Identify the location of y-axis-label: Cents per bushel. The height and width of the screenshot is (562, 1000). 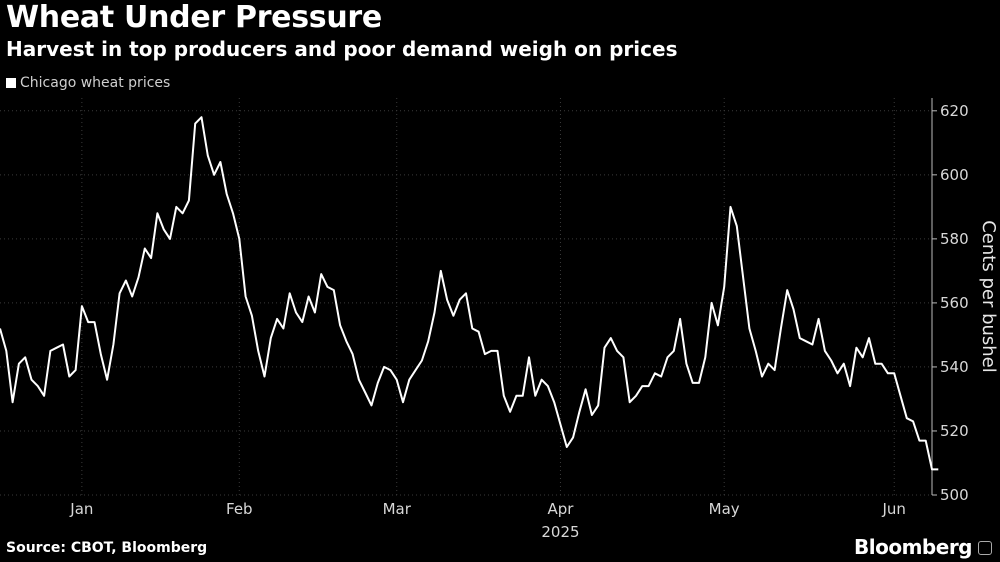
(988, 296).